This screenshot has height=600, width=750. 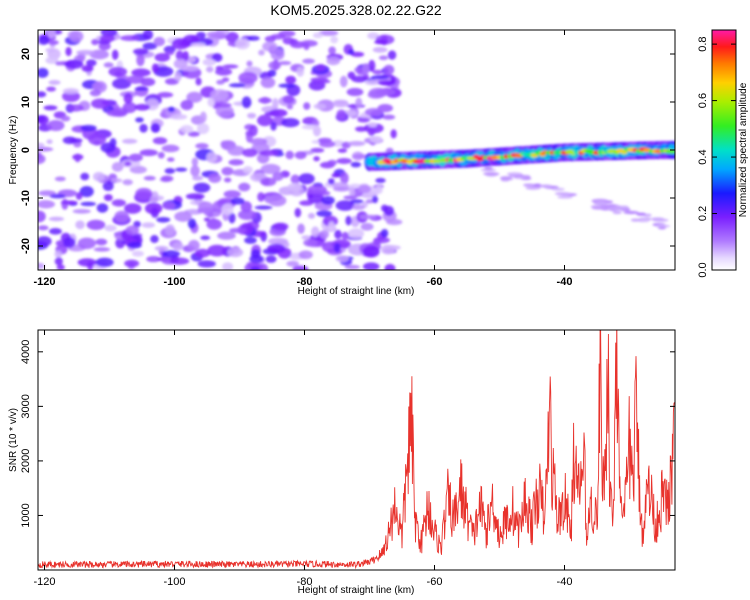 What do you see at coordinates (26, 102) in the screenshot?
I see `y-tick-label: 10` at bounding box center [26, 102].